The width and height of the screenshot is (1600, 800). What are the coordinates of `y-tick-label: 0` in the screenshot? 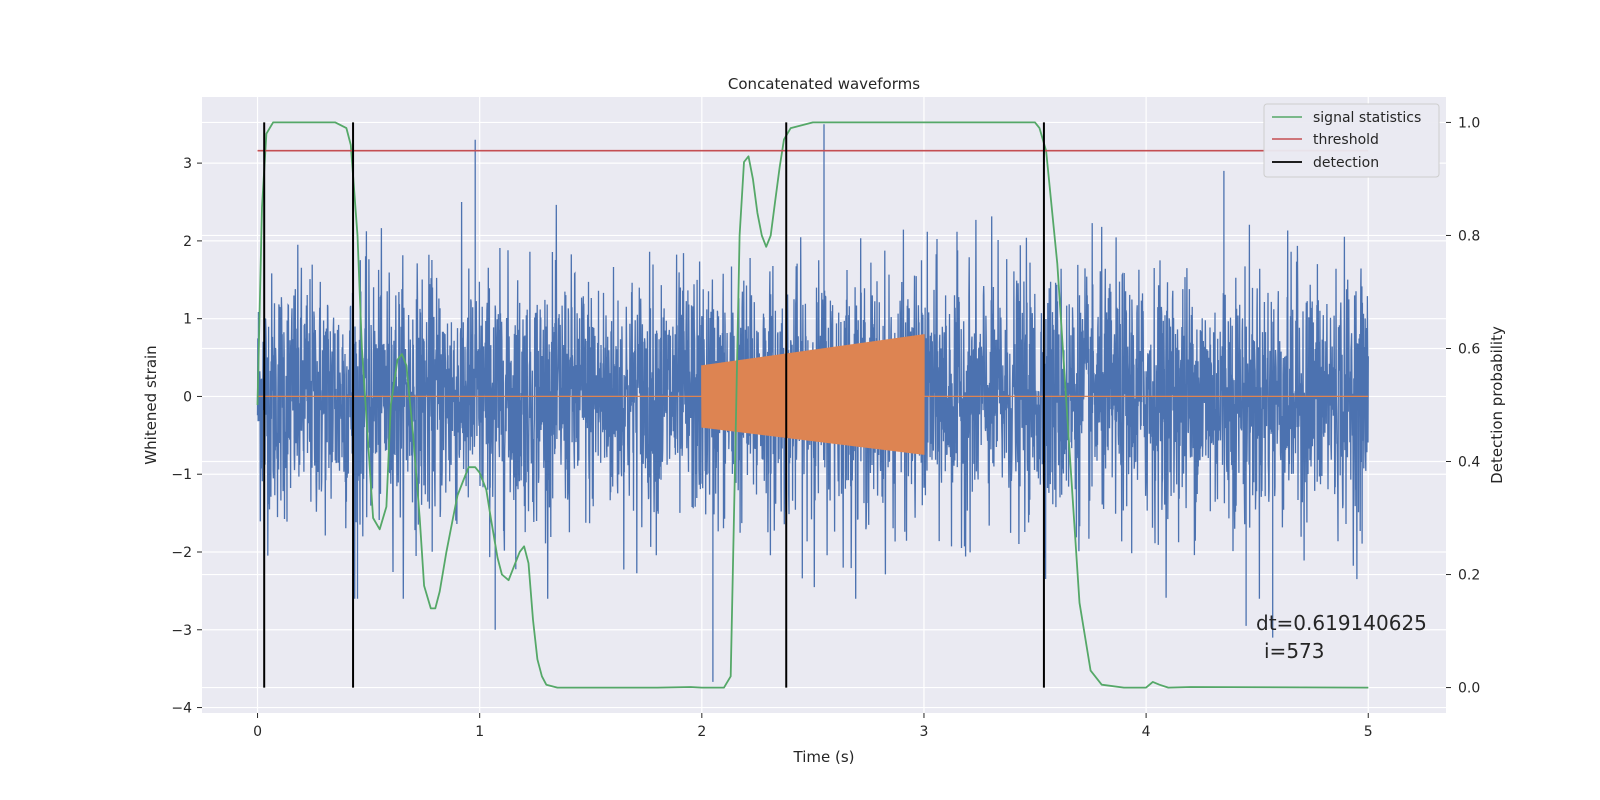 It's located at (187, 397).